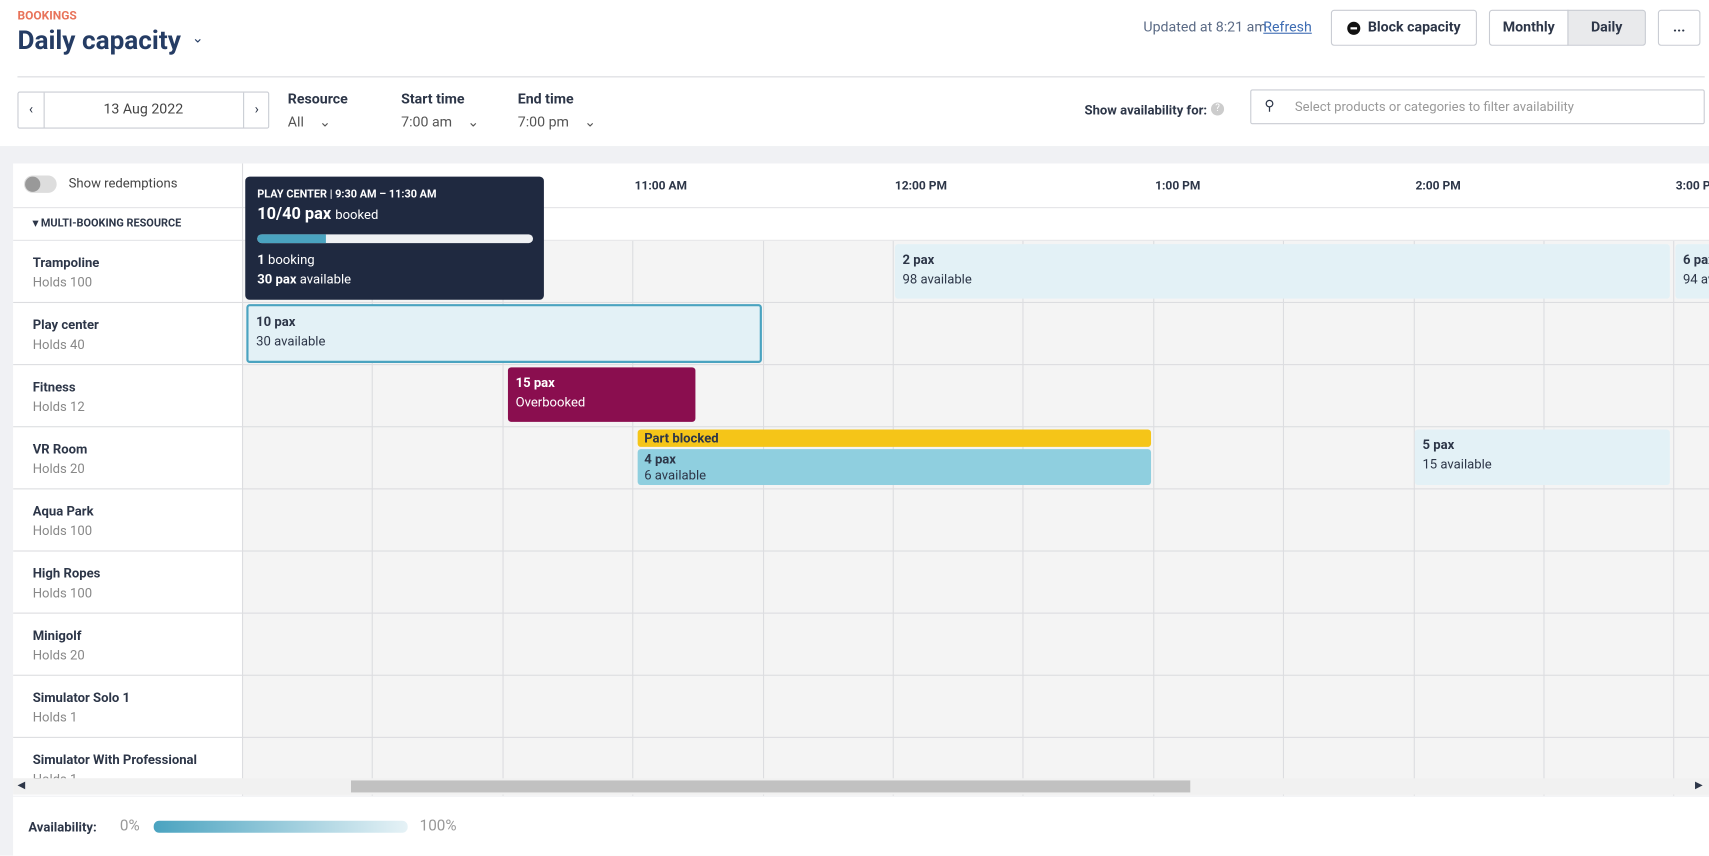 The width and height of the screenshot is (1709, 856). I want to click on legend: Availability: 0% 100%, so click(861, 826).